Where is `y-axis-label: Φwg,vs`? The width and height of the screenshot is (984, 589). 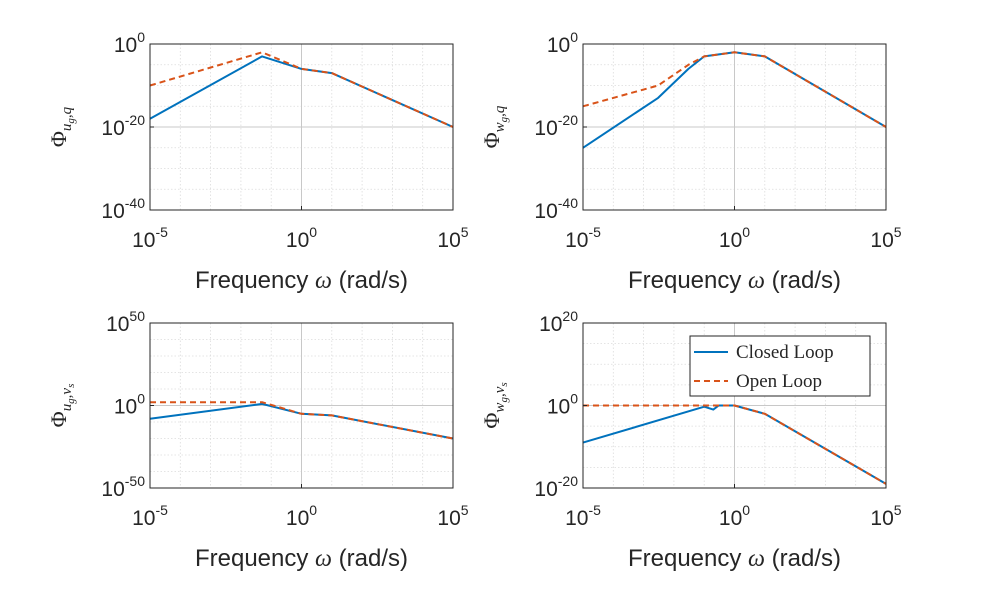 y-axis-label: Φwg,vs is located at coordinates (494, 405).